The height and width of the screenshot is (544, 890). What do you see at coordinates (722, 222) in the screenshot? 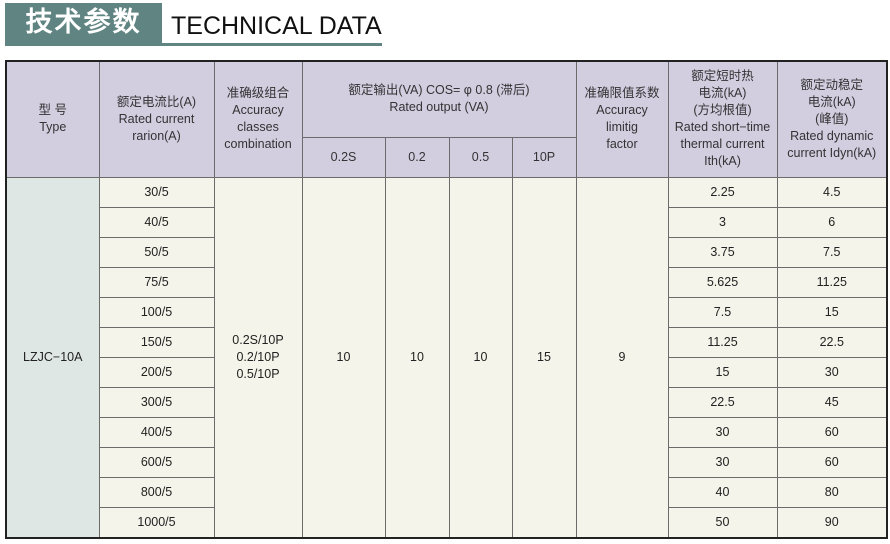
I see `thermal-current-cell: 3` at bounding box center [722, 222].